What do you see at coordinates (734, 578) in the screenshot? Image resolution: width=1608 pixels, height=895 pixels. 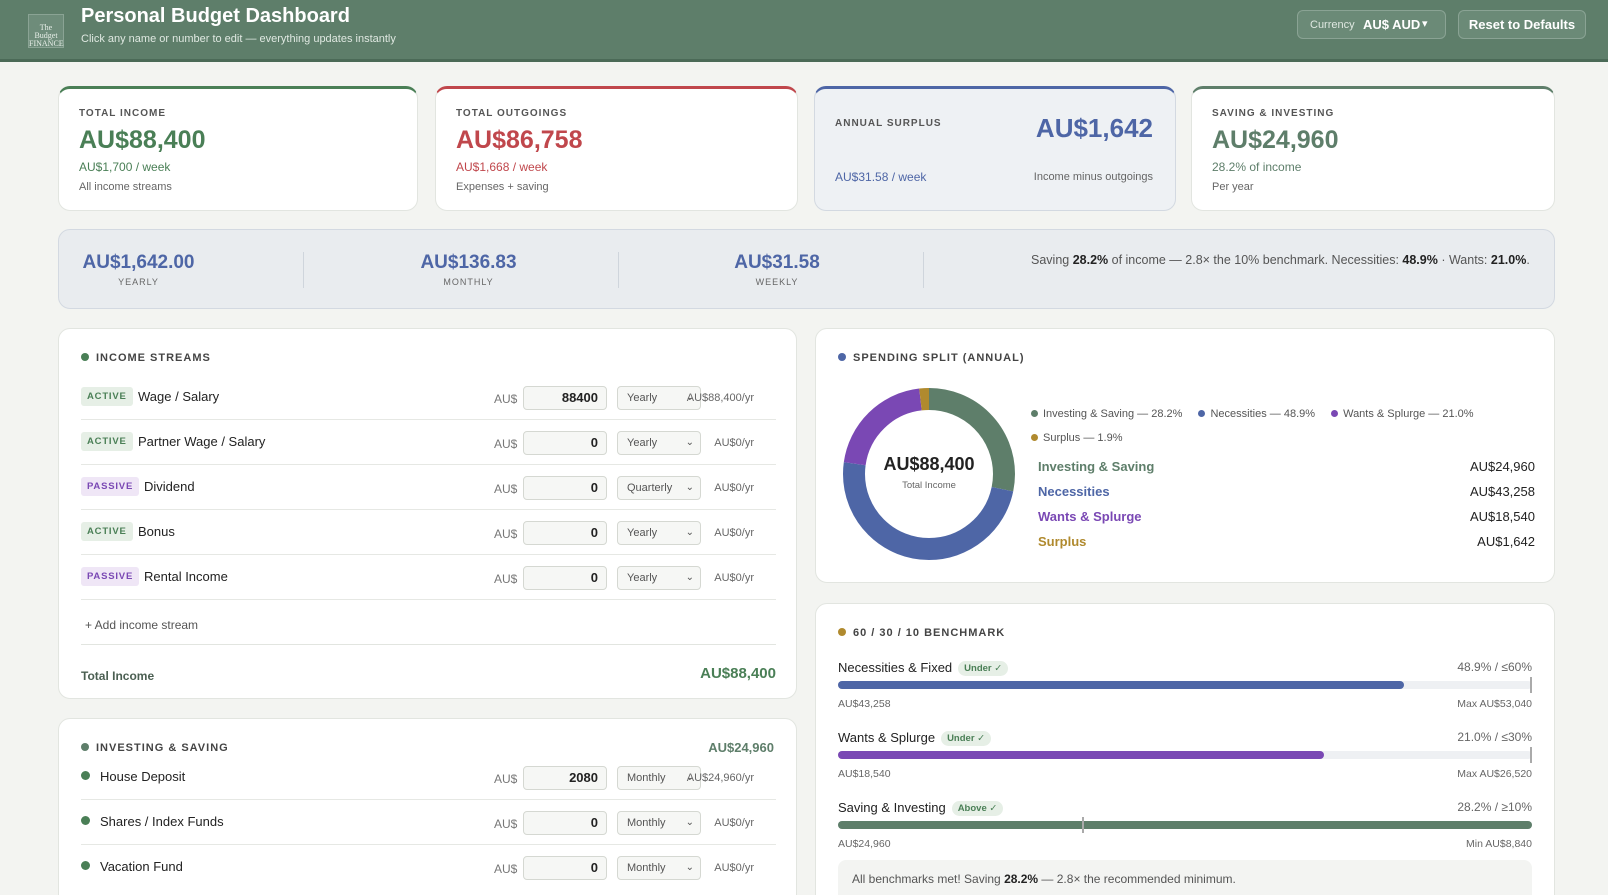 I see `per-year-value: AU$0/yr` at bounding box center [734, 578].